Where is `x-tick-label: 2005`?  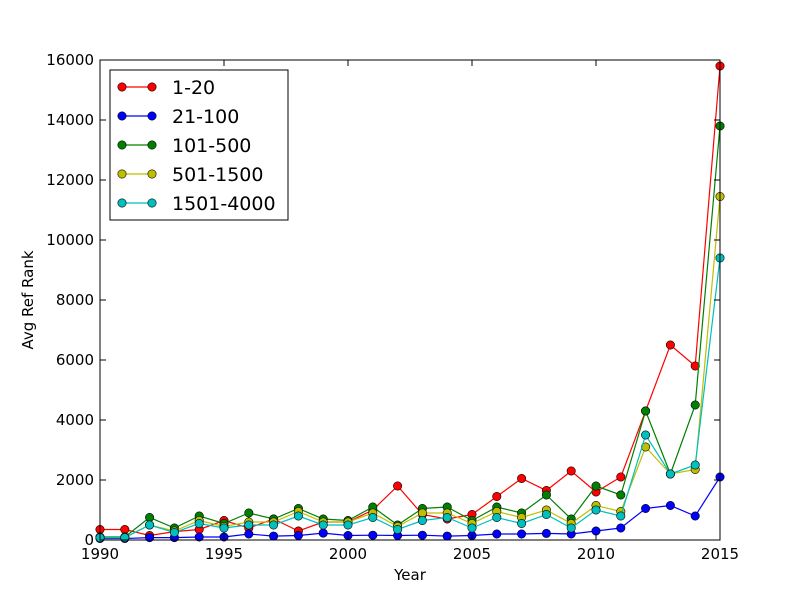
x-tick-label: 2005 is located at coordinates (472, 554).